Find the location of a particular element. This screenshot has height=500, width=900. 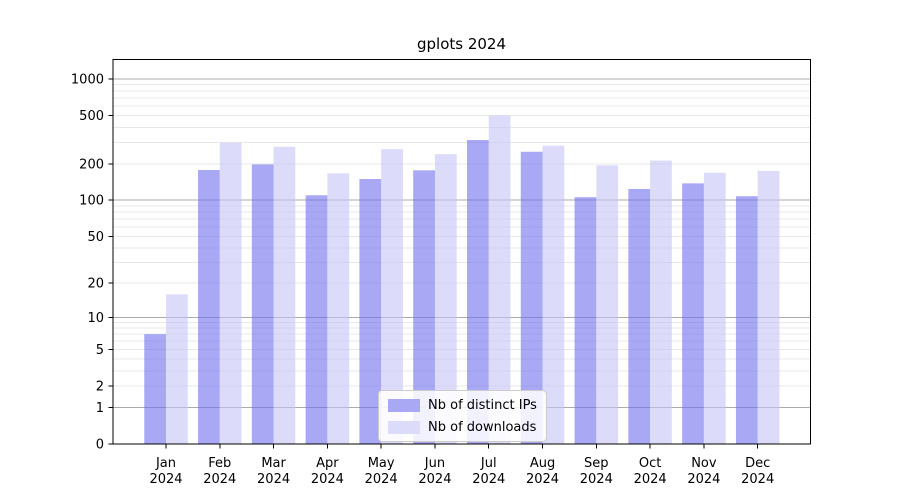

x-tick-label-month: Dec is located at coordinates (757, 463).